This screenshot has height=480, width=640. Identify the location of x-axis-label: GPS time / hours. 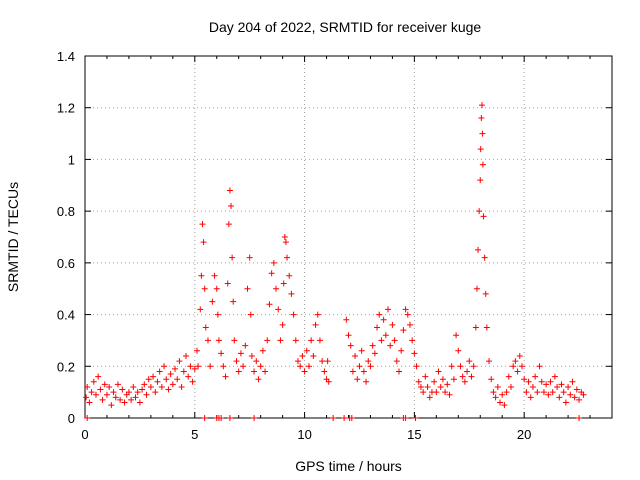
(348, 466).